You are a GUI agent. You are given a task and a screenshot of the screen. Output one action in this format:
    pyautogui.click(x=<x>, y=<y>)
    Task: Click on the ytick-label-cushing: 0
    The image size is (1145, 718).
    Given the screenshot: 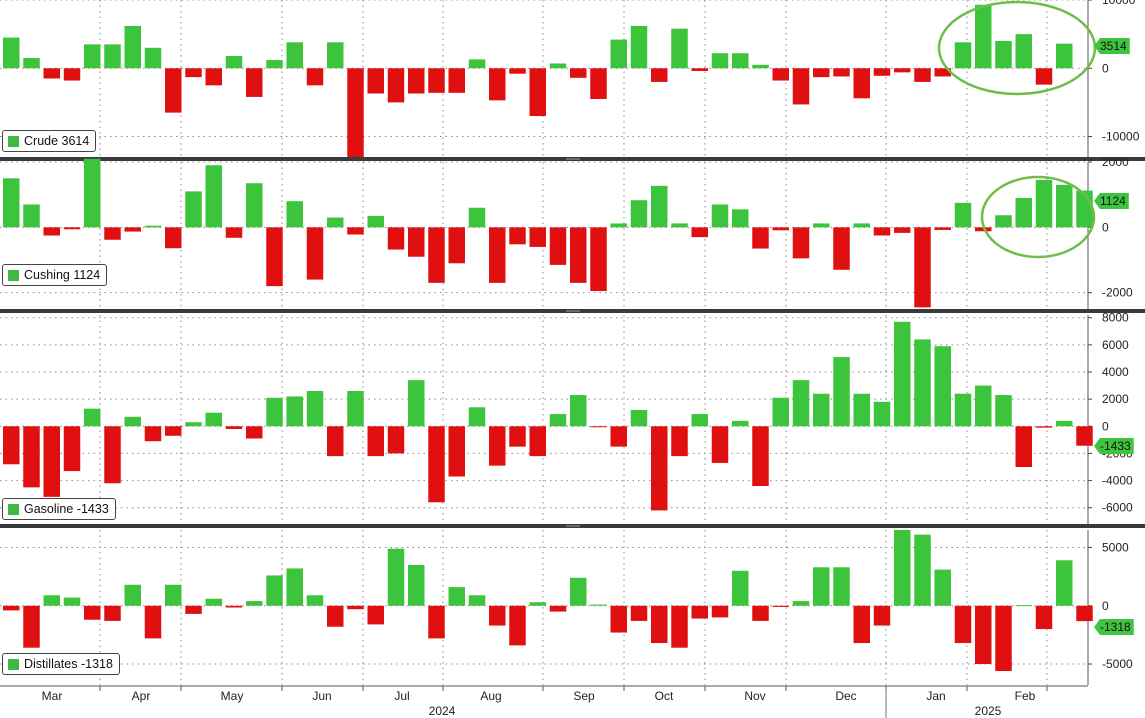 What is the action you would take?
    pyautogui.click(x=1105, y=227)
    